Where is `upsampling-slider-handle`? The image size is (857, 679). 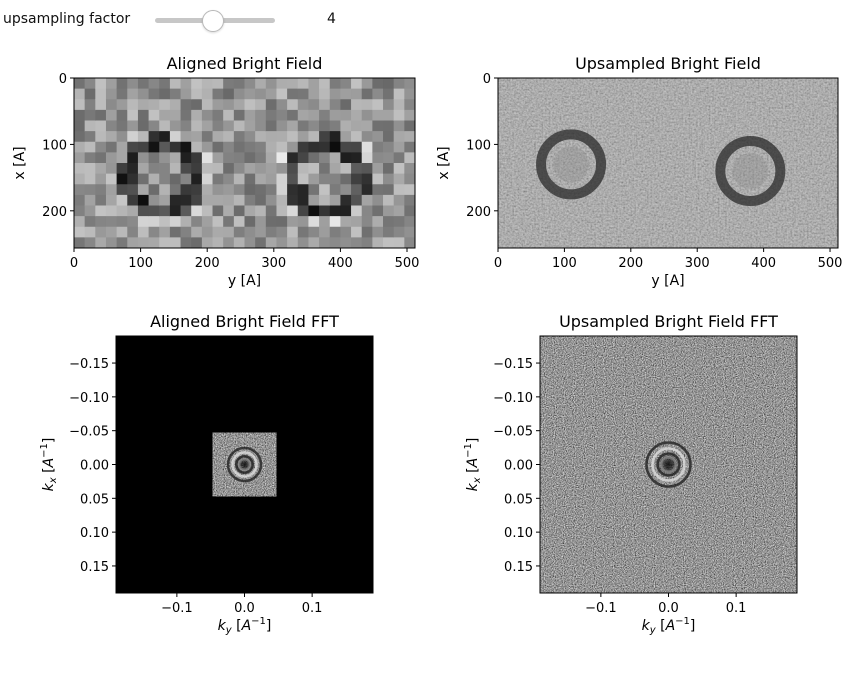
upsampling-slider-handle is located at coordinates (213, 21).